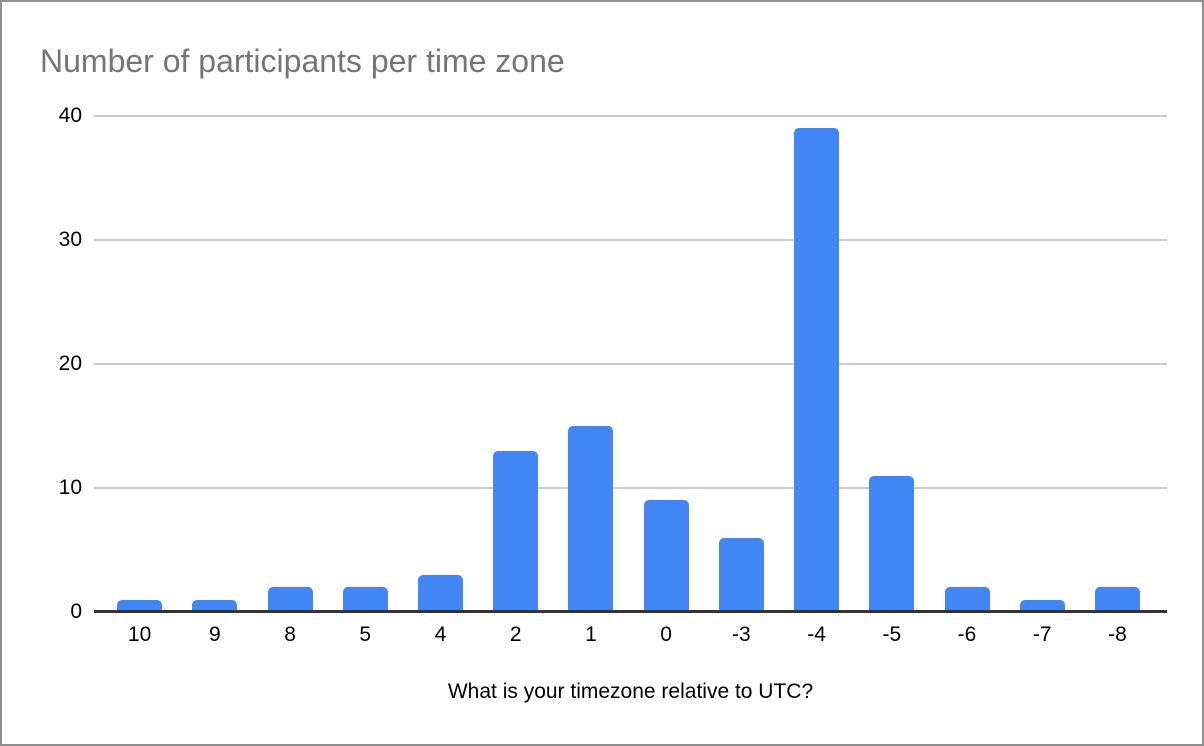 The image size is (1204, 746). What do you see at coordinates (70, 487) in the screenshot?
I see `y-tick-label: 10` at bounding box center [70, 487].